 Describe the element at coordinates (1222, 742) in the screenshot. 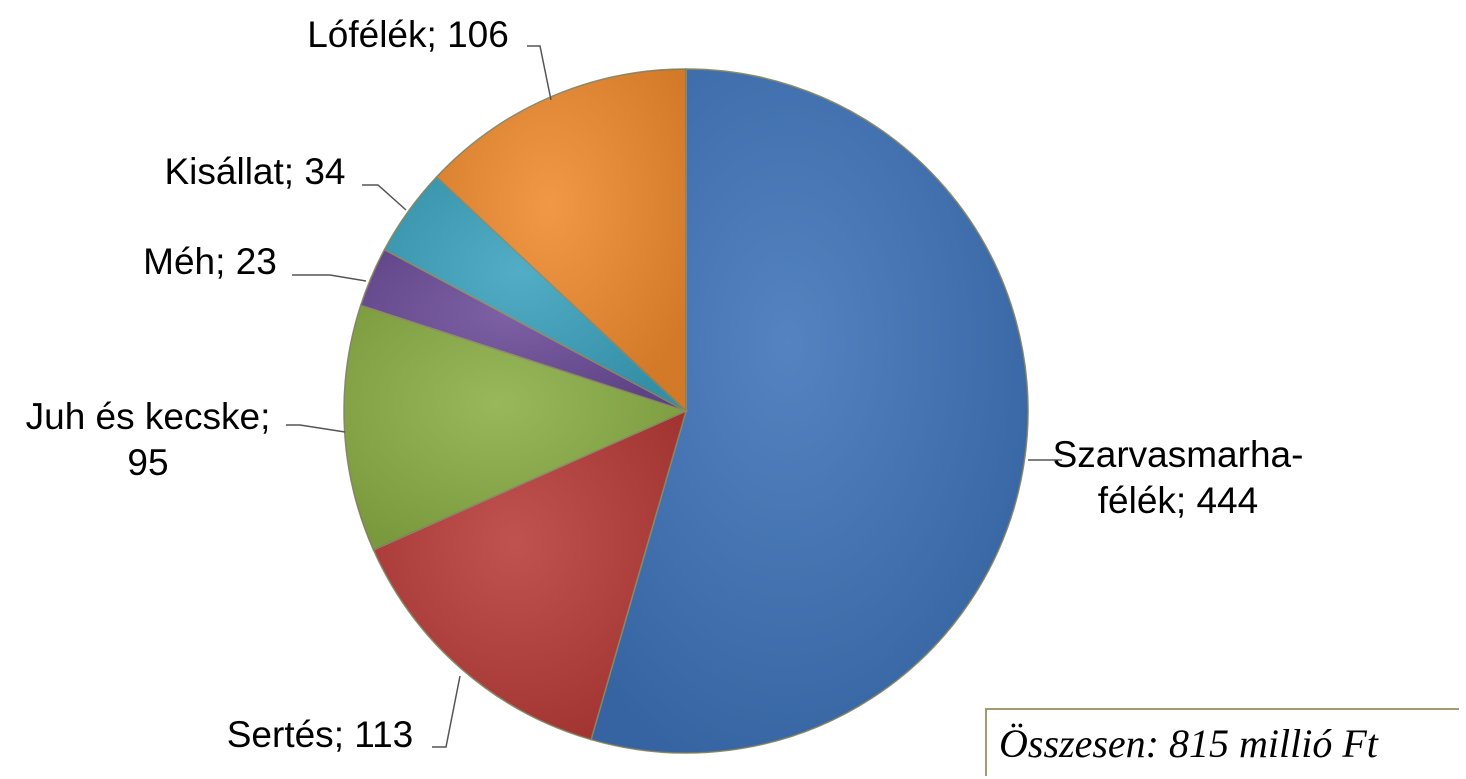

I see `total-annotation: Összesen: 815 millió Ft` at that location.